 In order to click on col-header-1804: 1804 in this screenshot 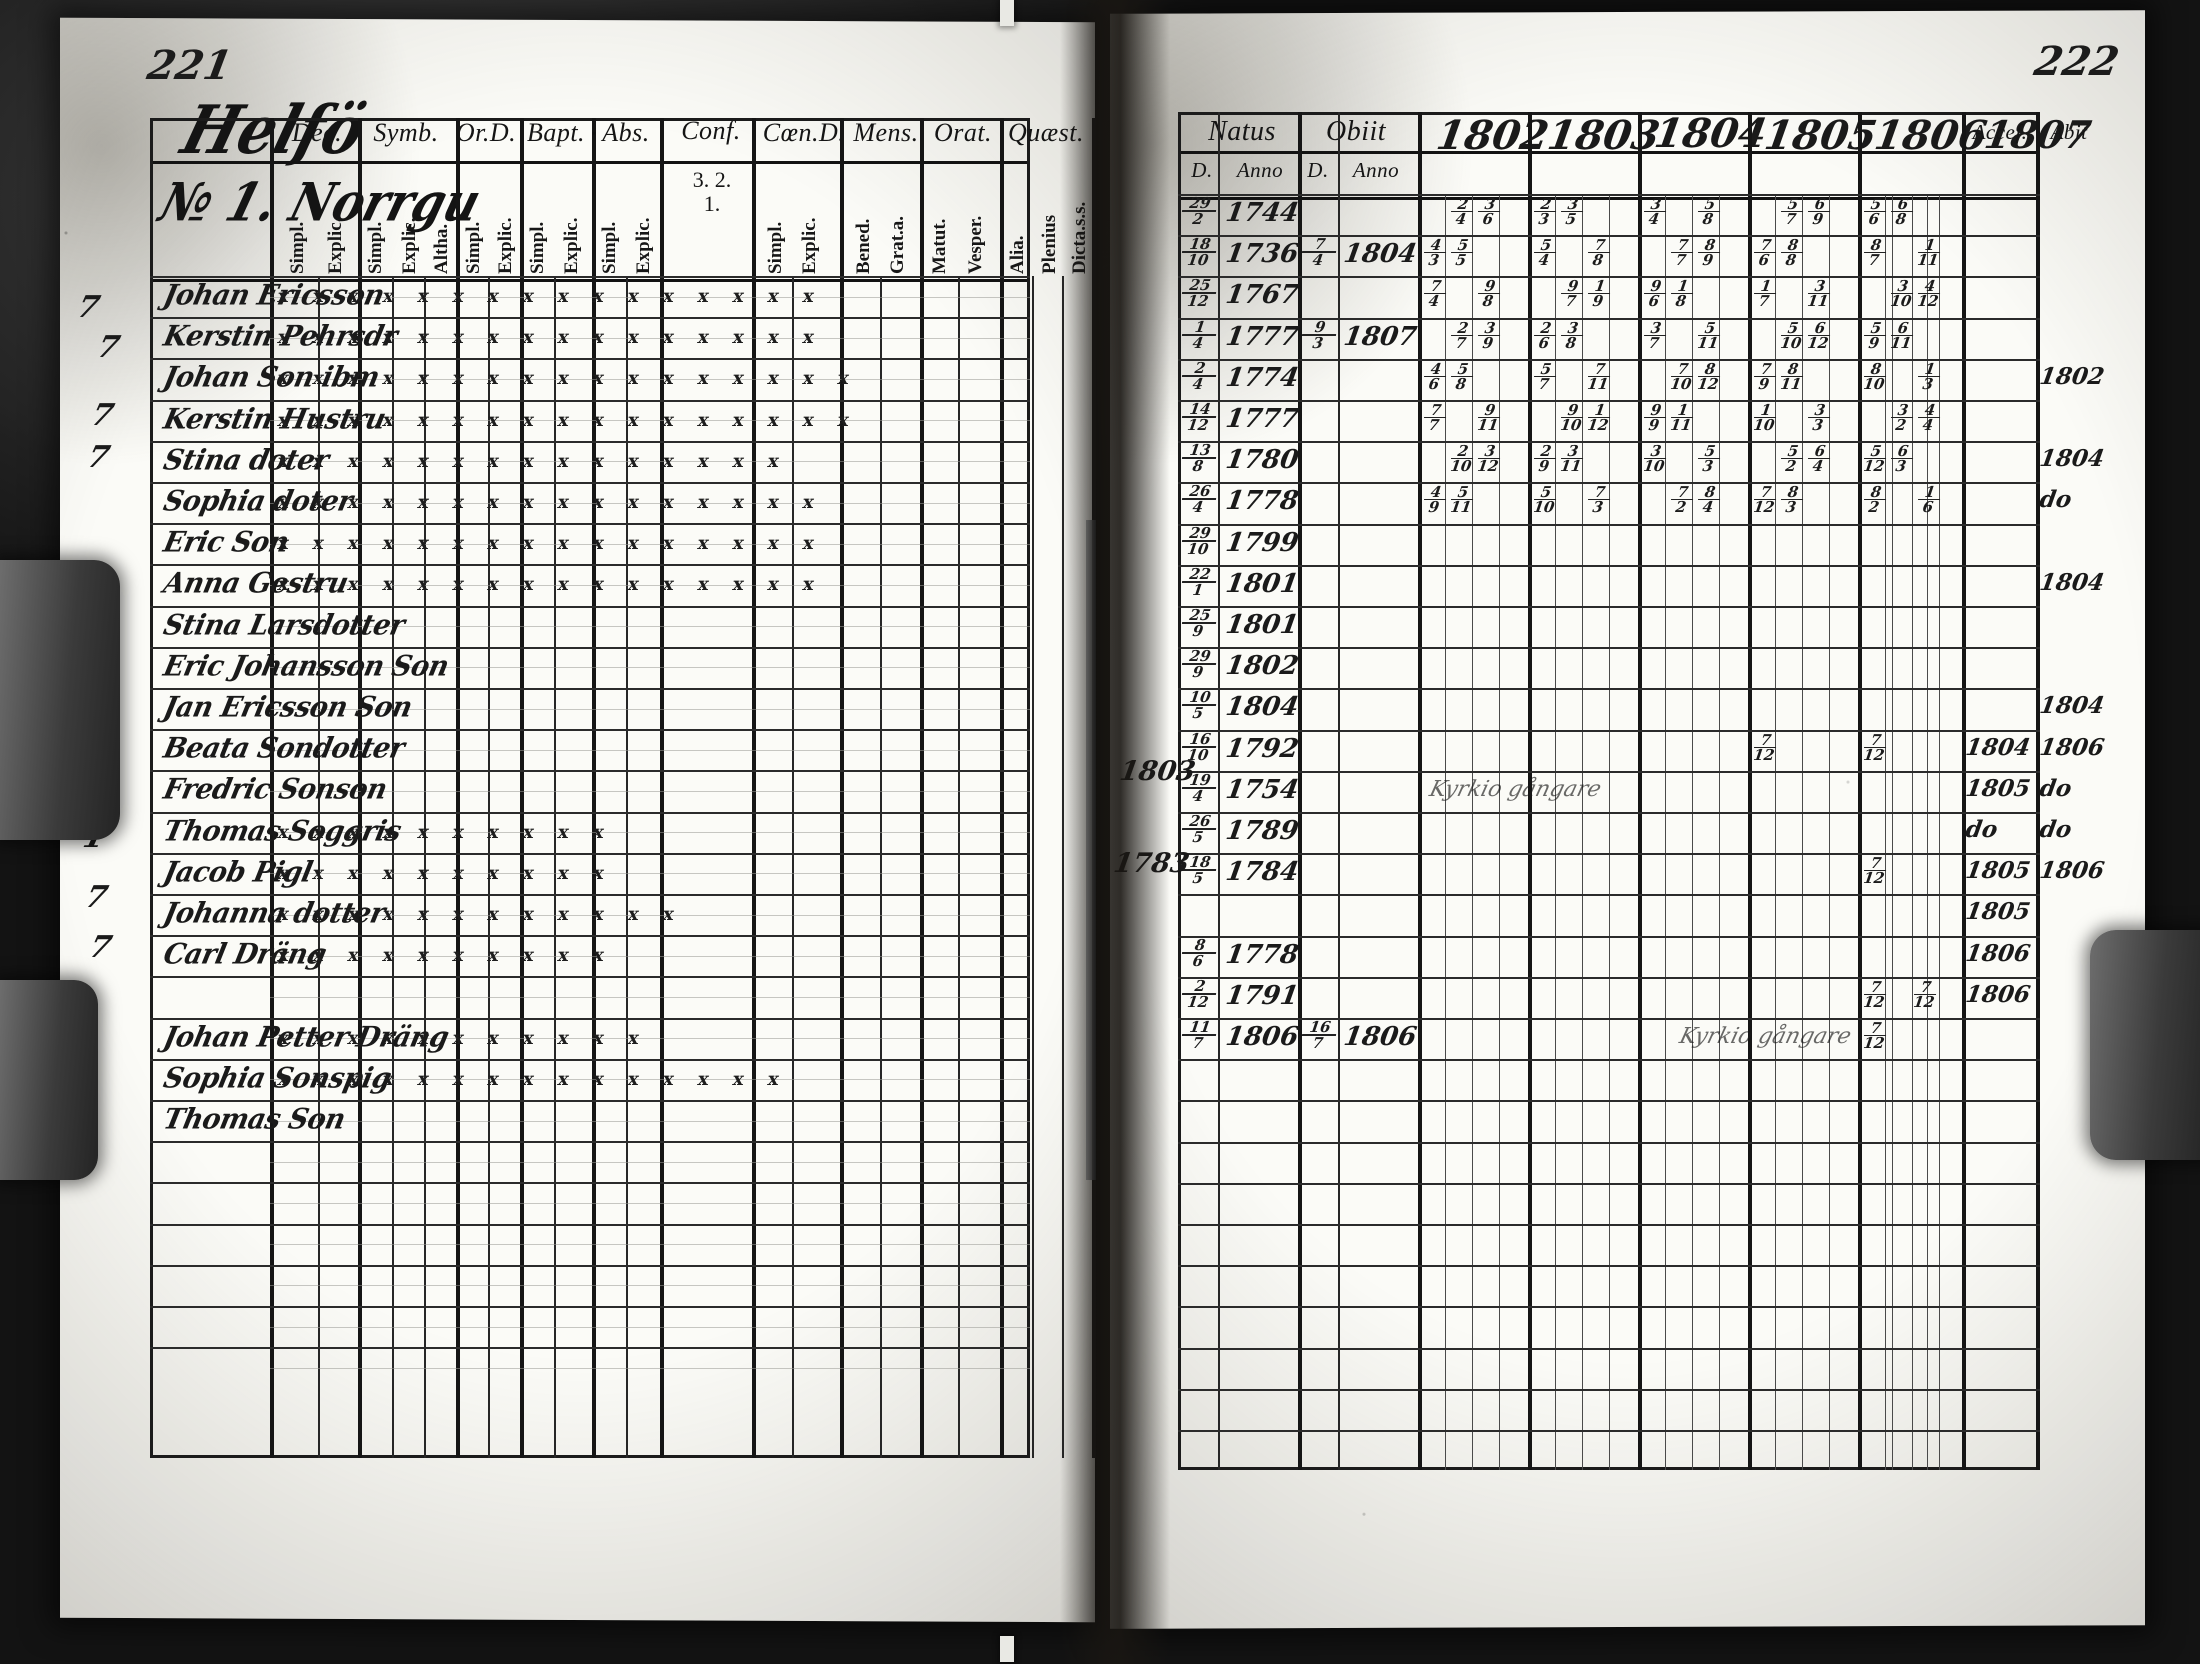, I will do `click(1711, 133)`.